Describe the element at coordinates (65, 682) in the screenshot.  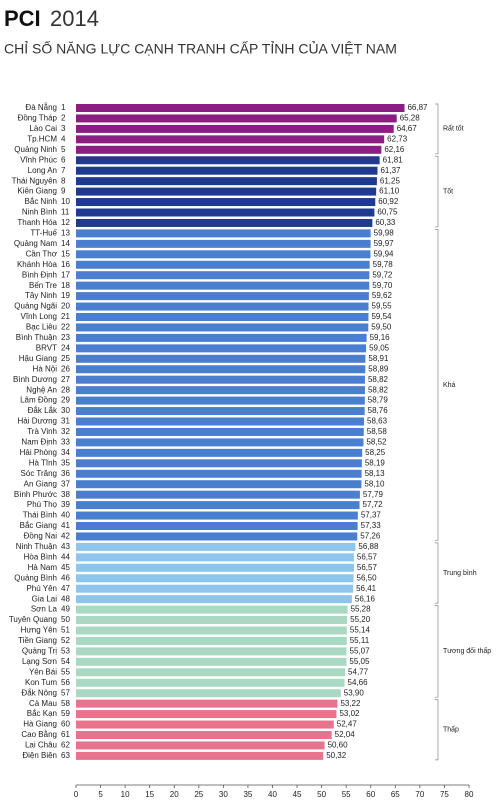
I see `rank-label: 56` at that location.